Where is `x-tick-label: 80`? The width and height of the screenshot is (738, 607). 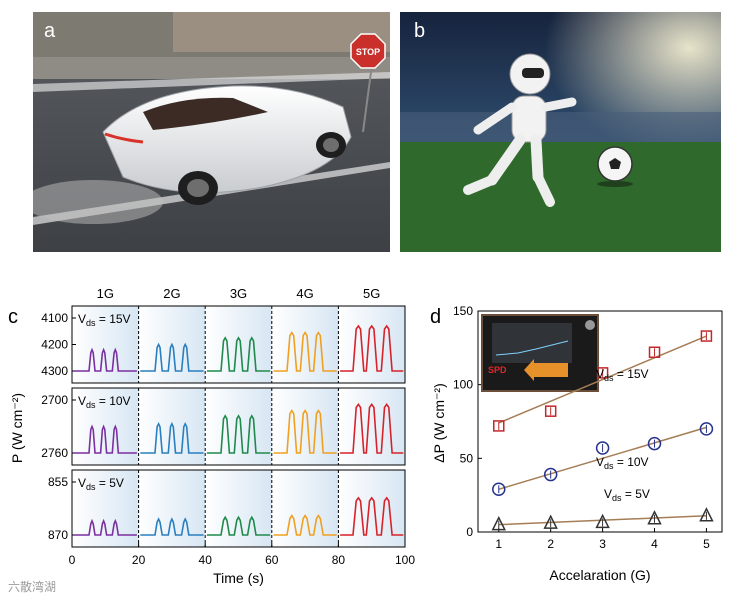 x-tick-label: 80 is located at coordinates (339, 560).